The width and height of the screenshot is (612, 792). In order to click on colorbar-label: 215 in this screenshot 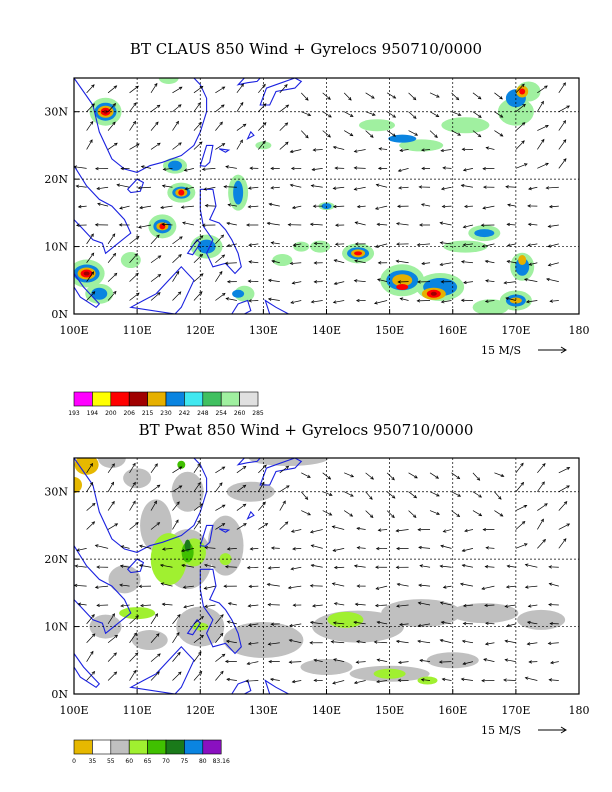, I will do `click(148, 413)`.